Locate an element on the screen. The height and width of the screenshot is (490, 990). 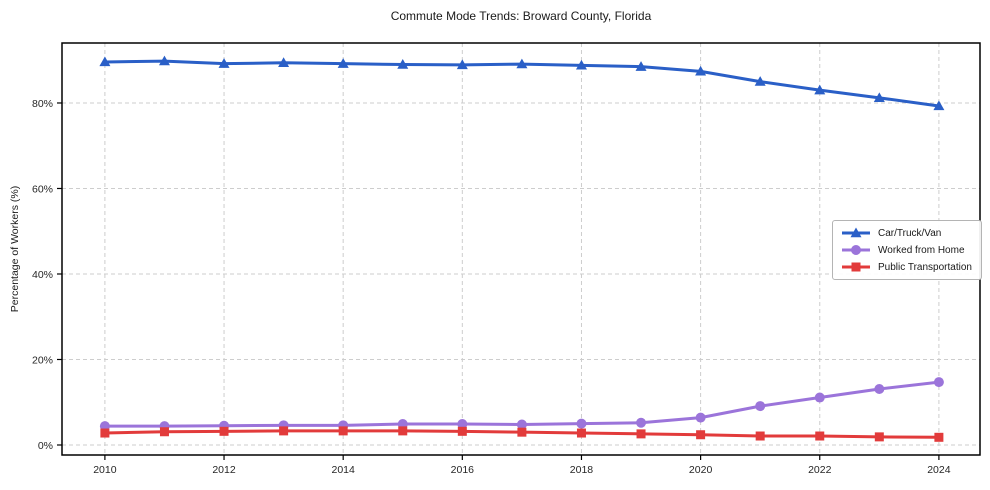
x-tick-label: 2022 is located at coordinates (820, 470).